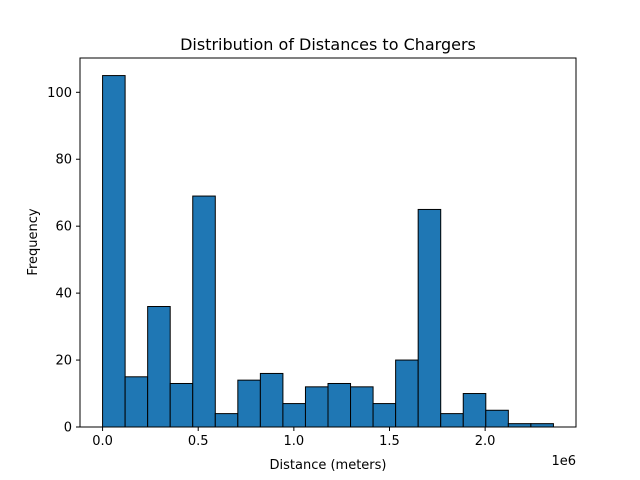  I want to click on x-tick-label: 2.0, so click(485, 441).